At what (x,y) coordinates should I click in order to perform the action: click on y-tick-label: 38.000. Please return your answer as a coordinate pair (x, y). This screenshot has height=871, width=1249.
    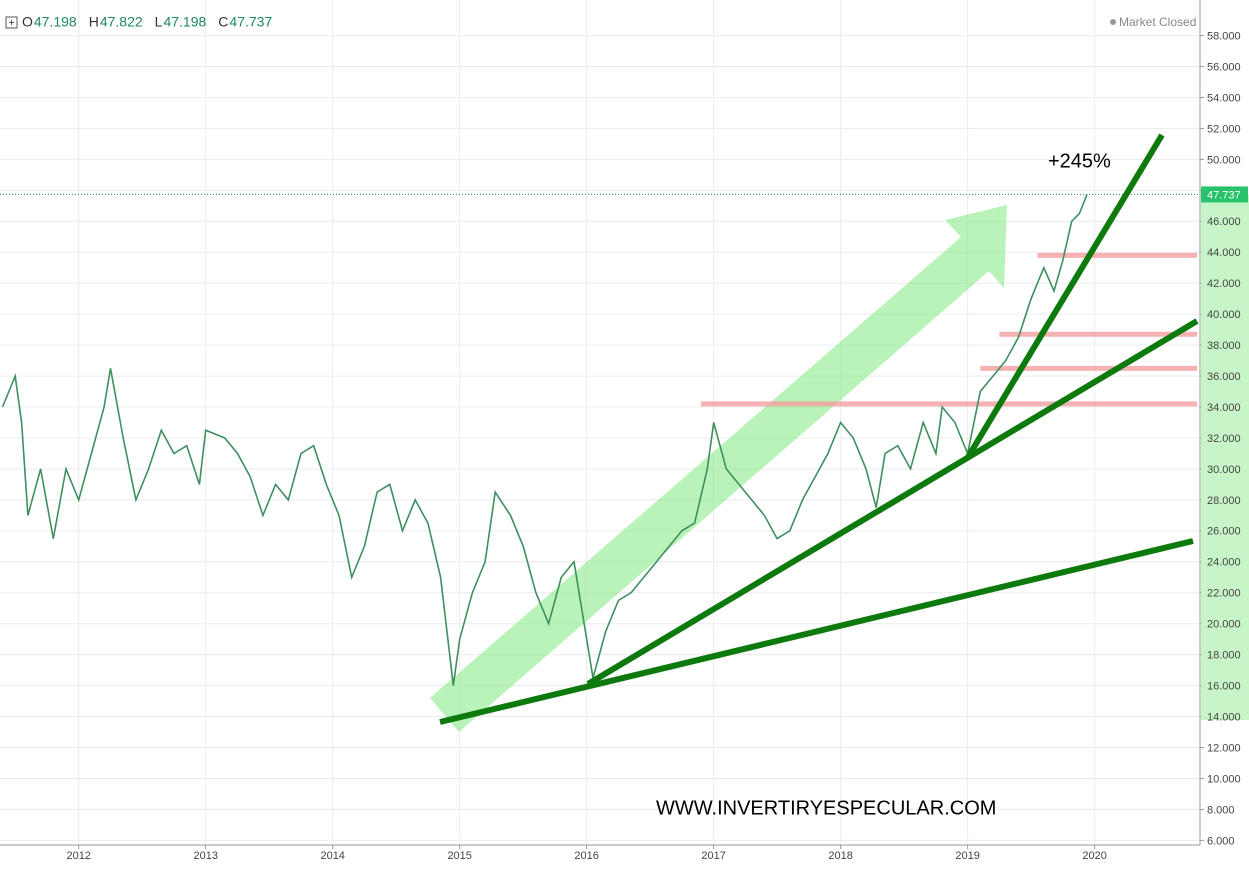
    Looking at the image, I should click on (1224, 346).